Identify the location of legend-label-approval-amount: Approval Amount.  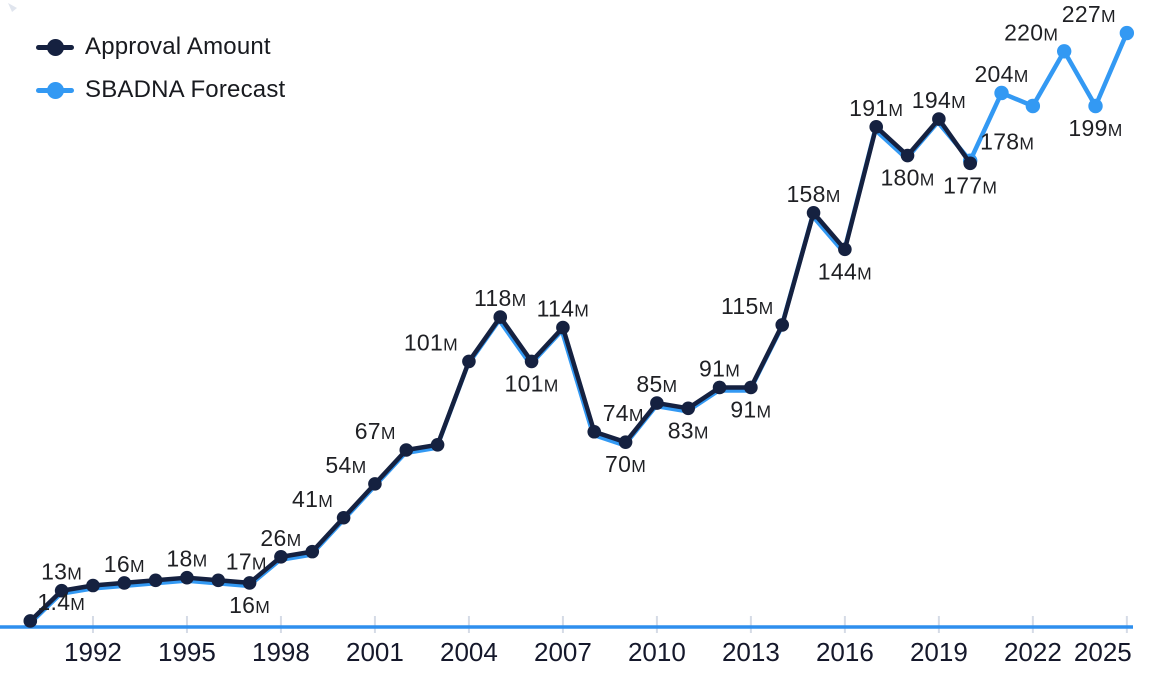
(178, 46).